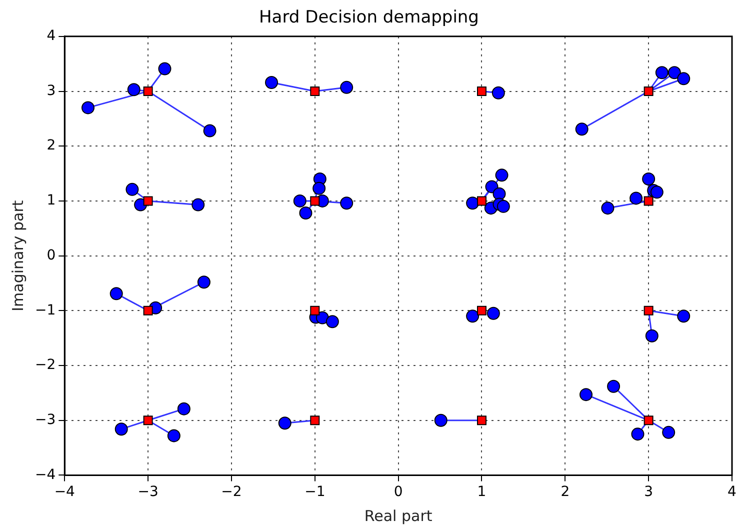 The height and width of the screenshot is (532, 740). What do you see at coordinates (17, 256) in the screenshot?
I see `y-axis-title: Imaginary part` at bounding box center [17, 256].